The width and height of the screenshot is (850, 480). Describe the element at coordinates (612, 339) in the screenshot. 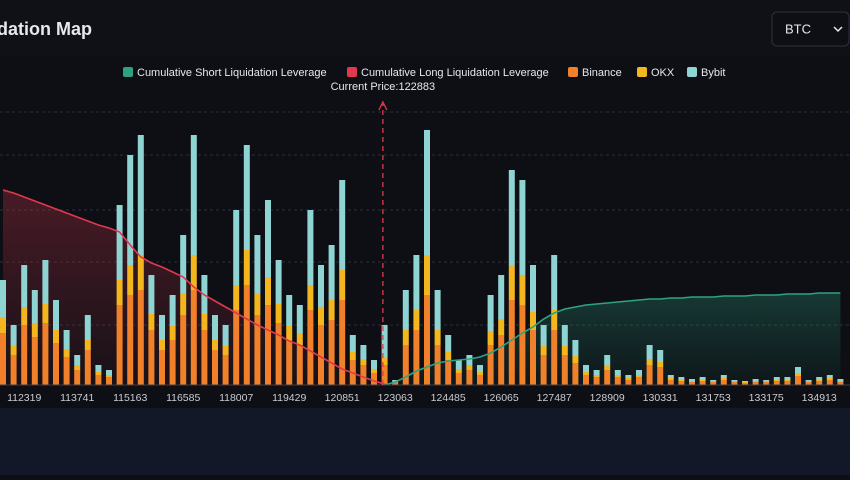

I see `line` at that location.